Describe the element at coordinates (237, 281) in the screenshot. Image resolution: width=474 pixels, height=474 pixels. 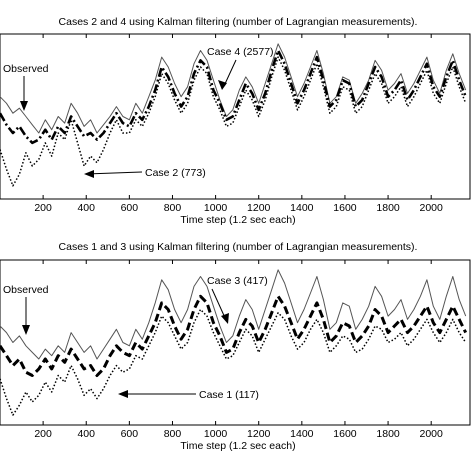
I see `annotation-case3: Case 3 (417)` at that location.